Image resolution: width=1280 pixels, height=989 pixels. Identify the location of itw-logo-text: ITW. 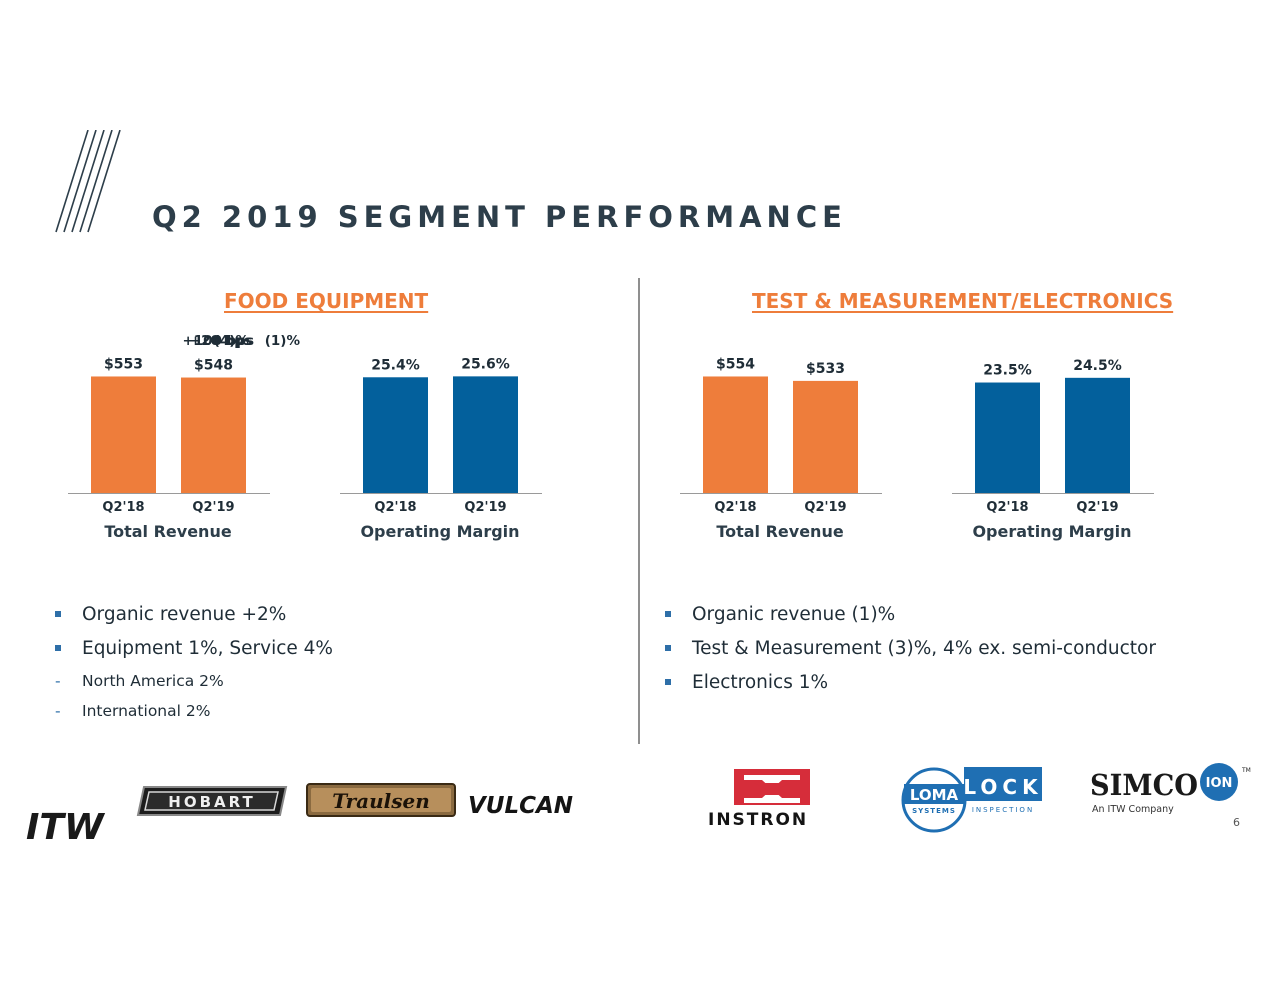
(66, 825).